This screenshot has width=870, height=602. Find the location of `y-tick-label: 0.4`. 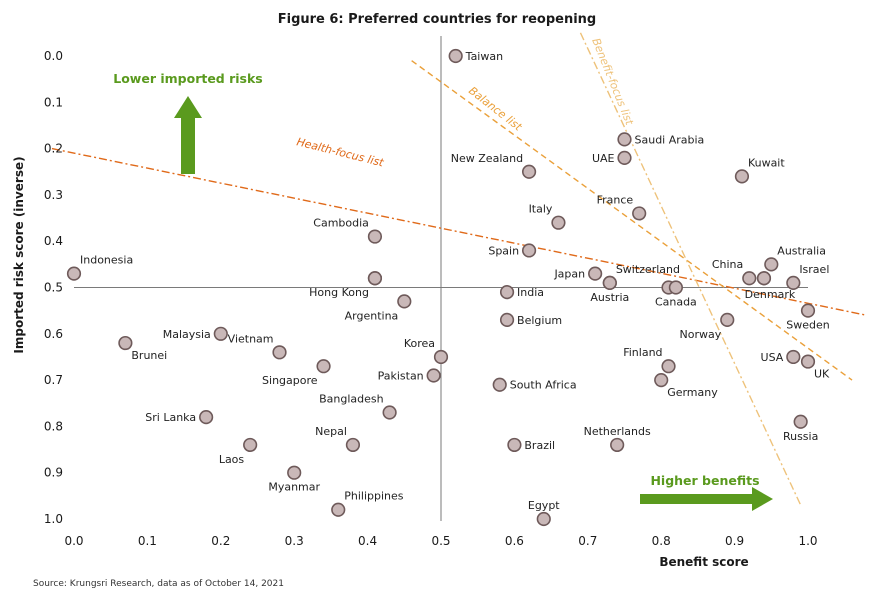

y-tick-label: 0.4 is located at coordinates (53, 241).